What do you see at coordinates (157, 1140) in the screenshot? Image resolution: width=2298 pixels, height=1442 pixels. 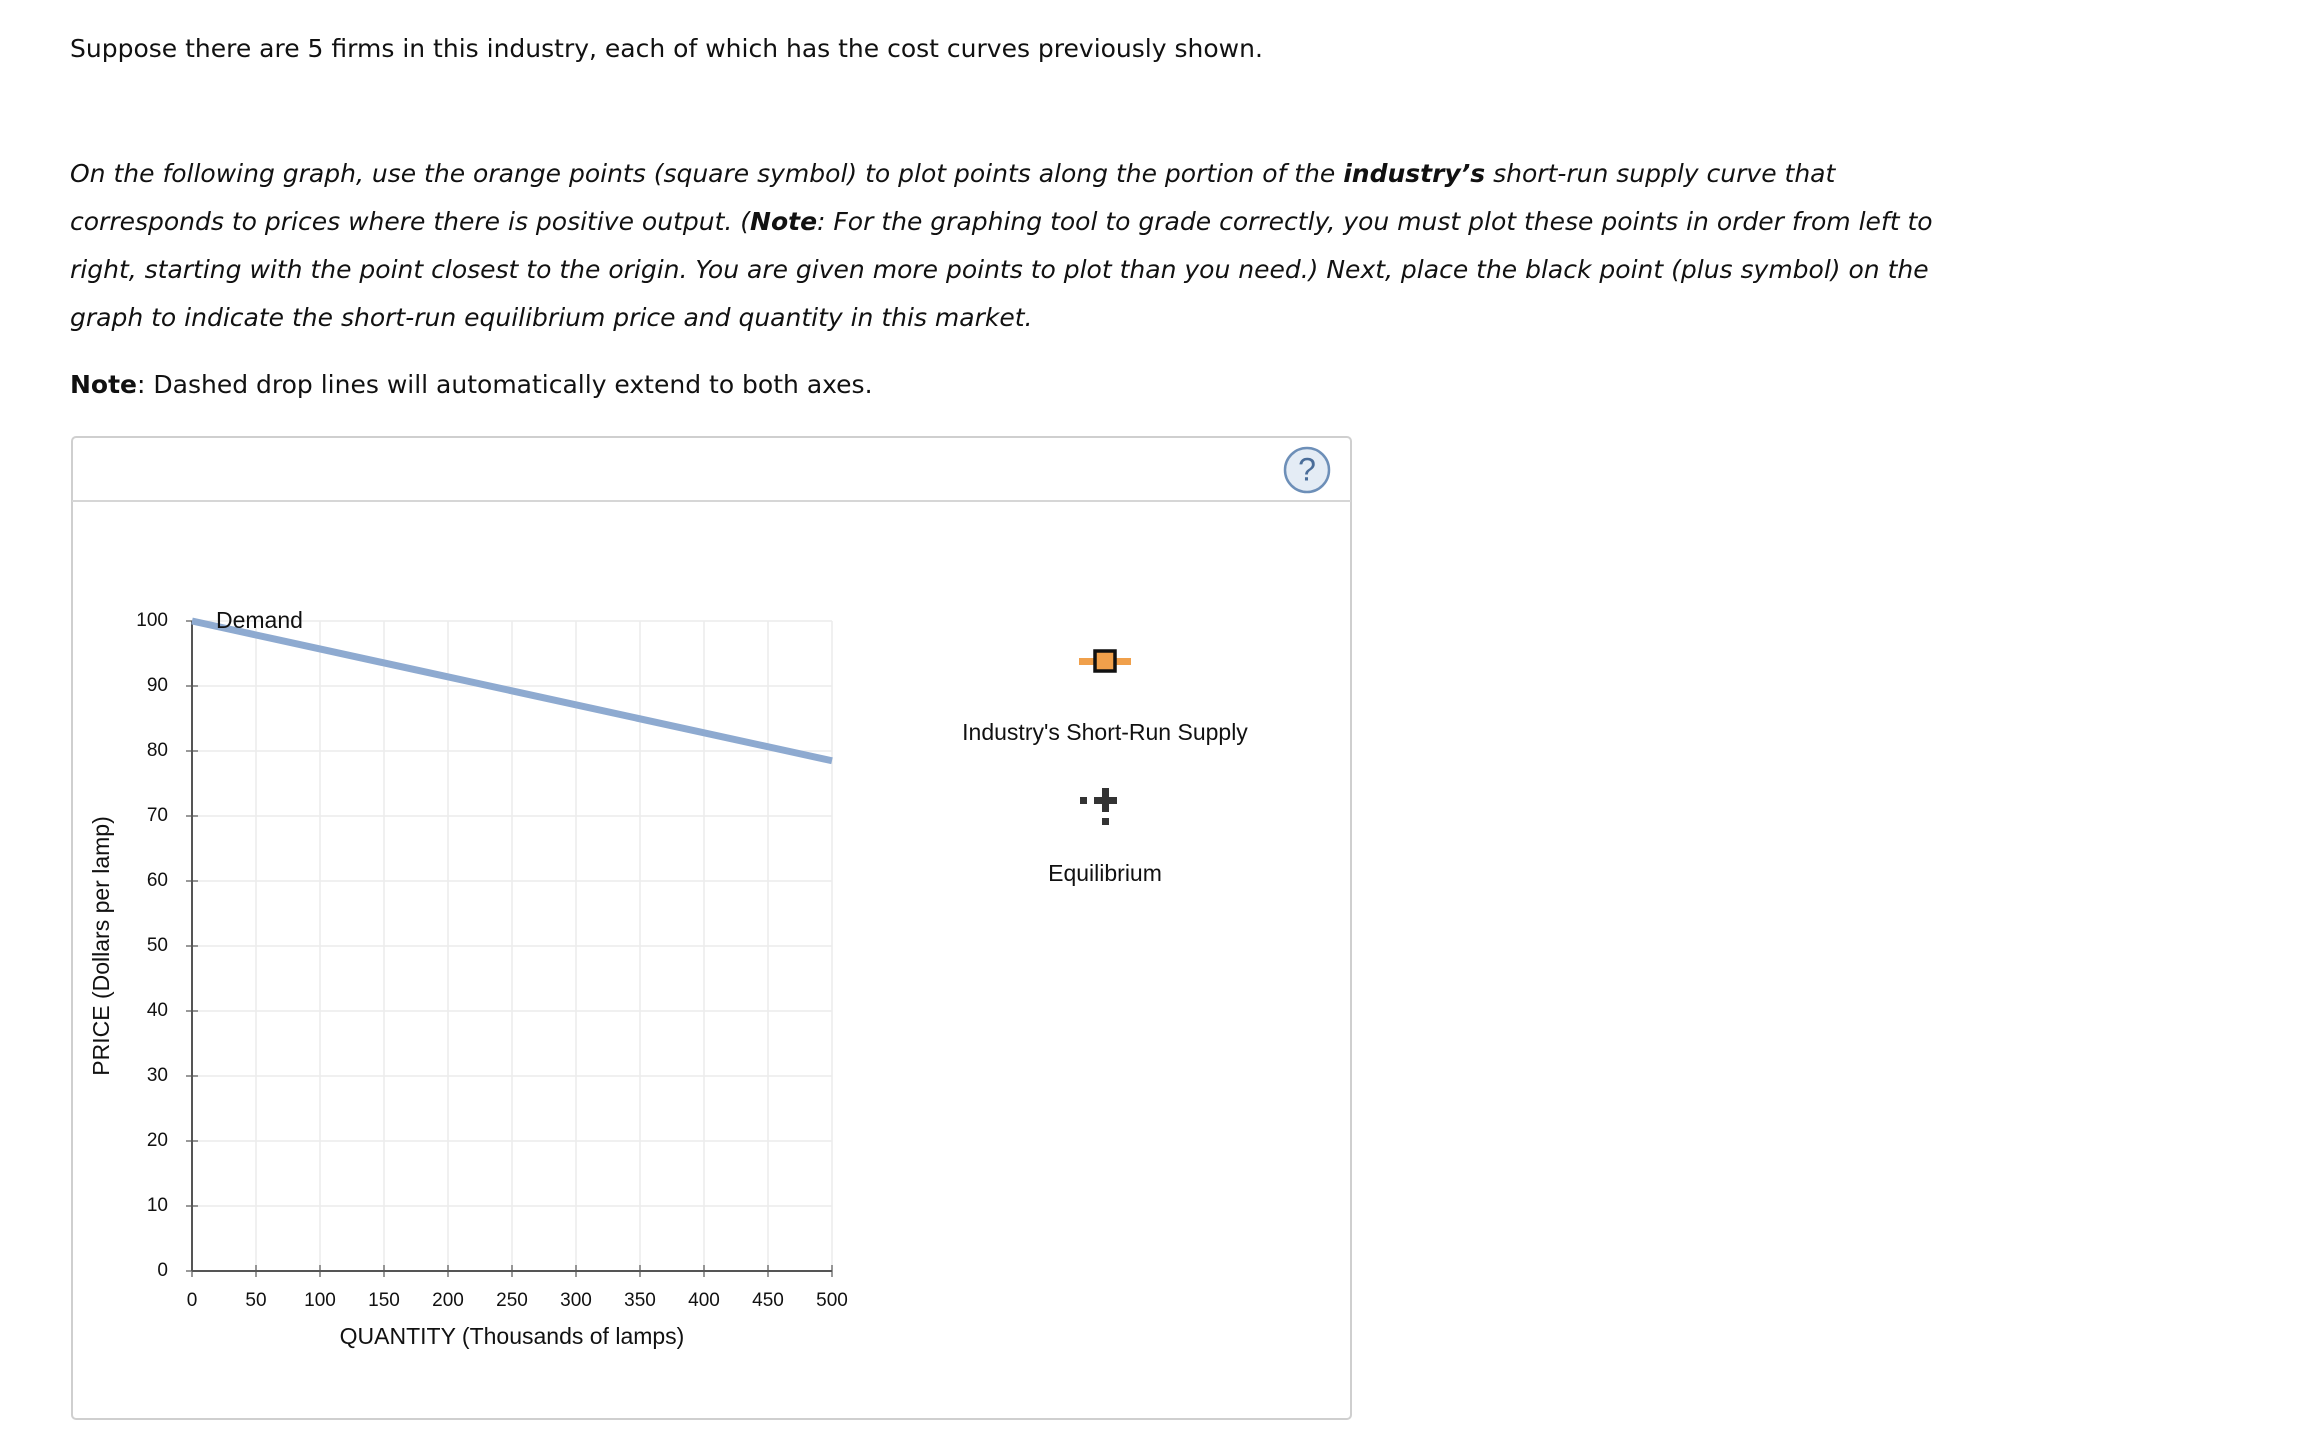 I see `y-tick-label: 20` at bounding box center [157, 1140].